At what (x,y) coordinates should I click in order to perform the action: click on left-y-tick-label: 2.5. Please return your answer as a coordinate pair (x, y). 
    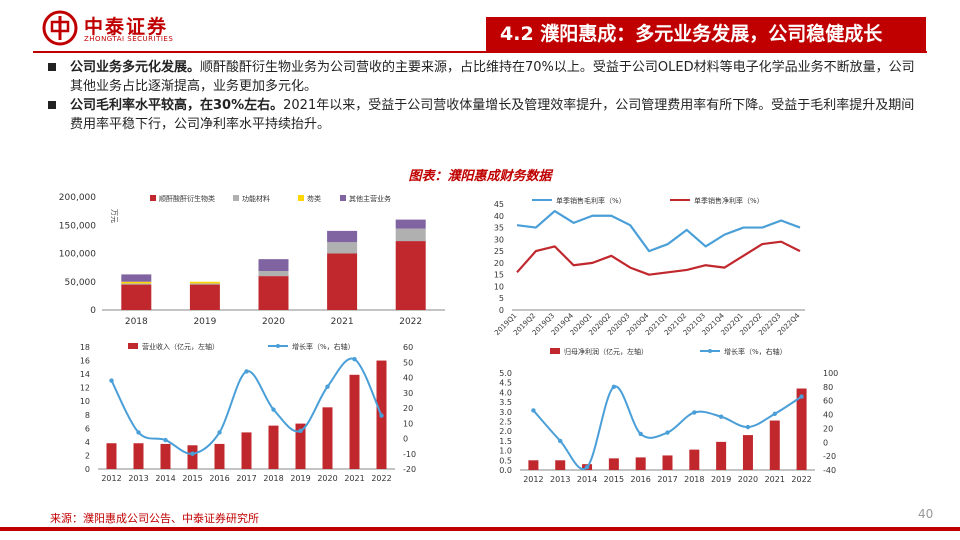
    Looking at the image, I should click on (505, 422).